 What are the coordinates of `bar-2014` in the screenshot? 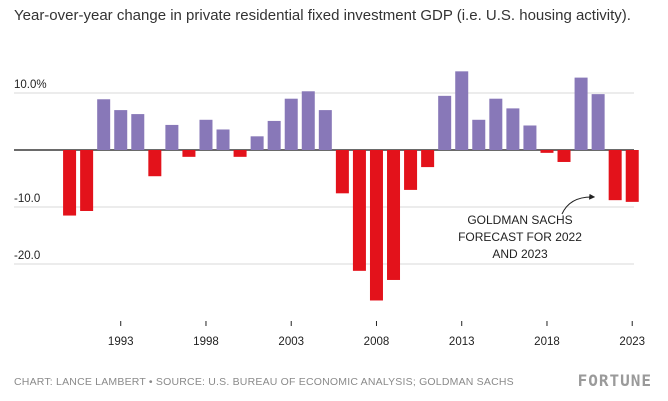 It's located at (479, 134).